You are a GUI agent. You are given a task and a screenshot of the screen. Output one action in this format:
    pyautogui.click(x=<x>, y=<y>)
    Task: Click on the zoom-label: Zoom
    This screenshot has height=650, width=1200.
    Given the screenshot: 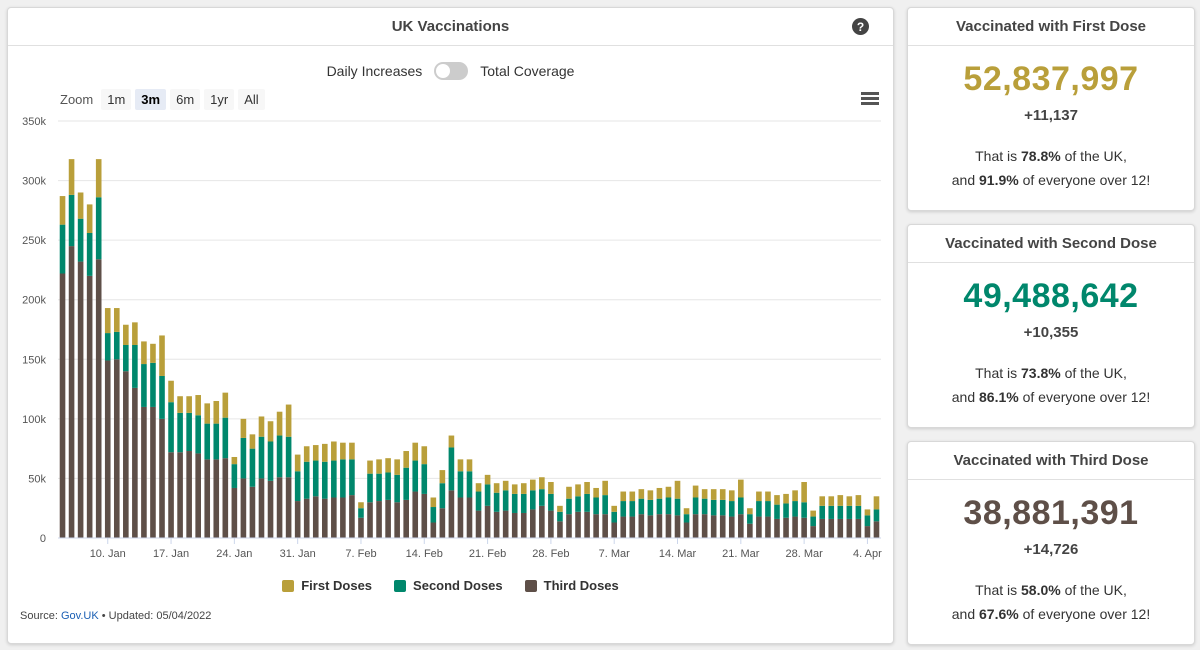 What is the action you would take?
    pyautogui.click(x=77, y=99)
    